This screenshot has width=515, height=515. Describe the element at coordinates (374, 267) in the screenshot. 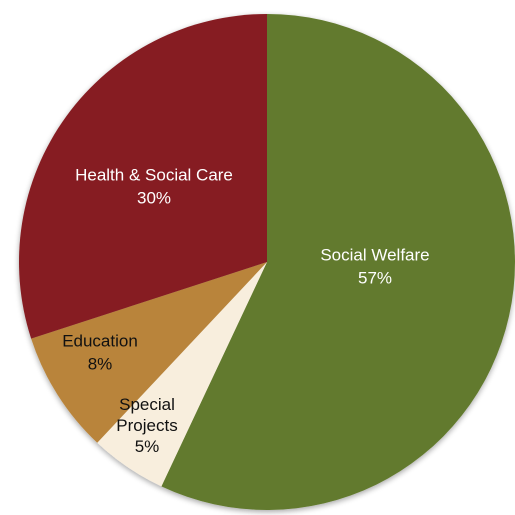

I see `slice-label-social-welfare: Social Welfare 57%` at that location.